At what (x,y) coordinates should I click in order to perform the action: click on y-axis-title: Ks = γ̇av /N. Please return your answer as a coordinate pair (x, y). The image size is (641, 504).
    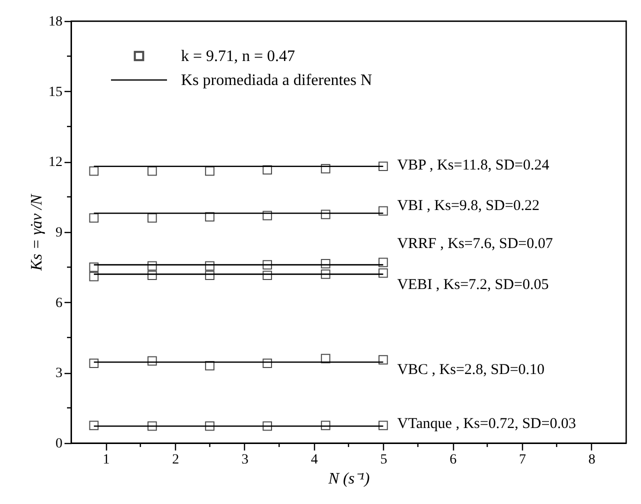
    Looking at the image, I should click on (37, 232).